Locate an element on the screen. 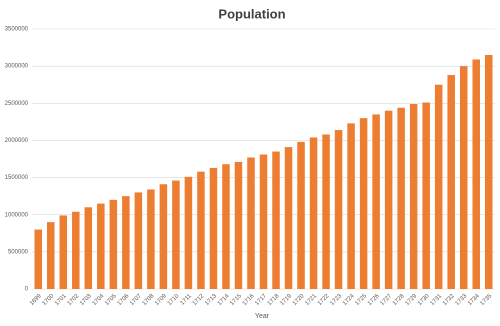 The width and height of the screenshot is (500, 326). x-tick-label: 1707 is located at coordinates (136, 300).